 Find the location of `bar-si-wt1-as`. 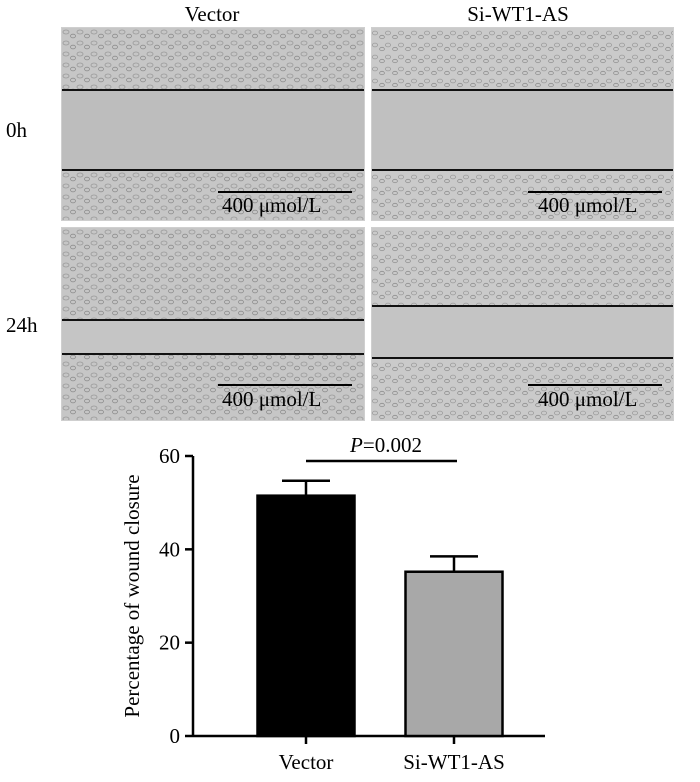

bar-si-wt1-as is located at coordinates (454, 654).